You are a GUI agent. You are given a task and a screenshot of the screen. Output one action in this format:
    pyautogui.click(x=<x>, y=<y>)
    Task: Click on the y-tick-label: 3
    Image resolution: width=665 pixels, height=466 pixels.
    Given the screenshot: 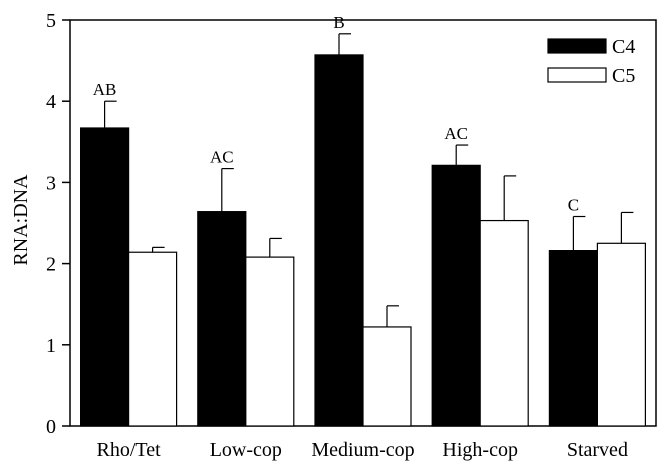 What is the action you would take?
    pyautogui.click(x=51, y=183)
    